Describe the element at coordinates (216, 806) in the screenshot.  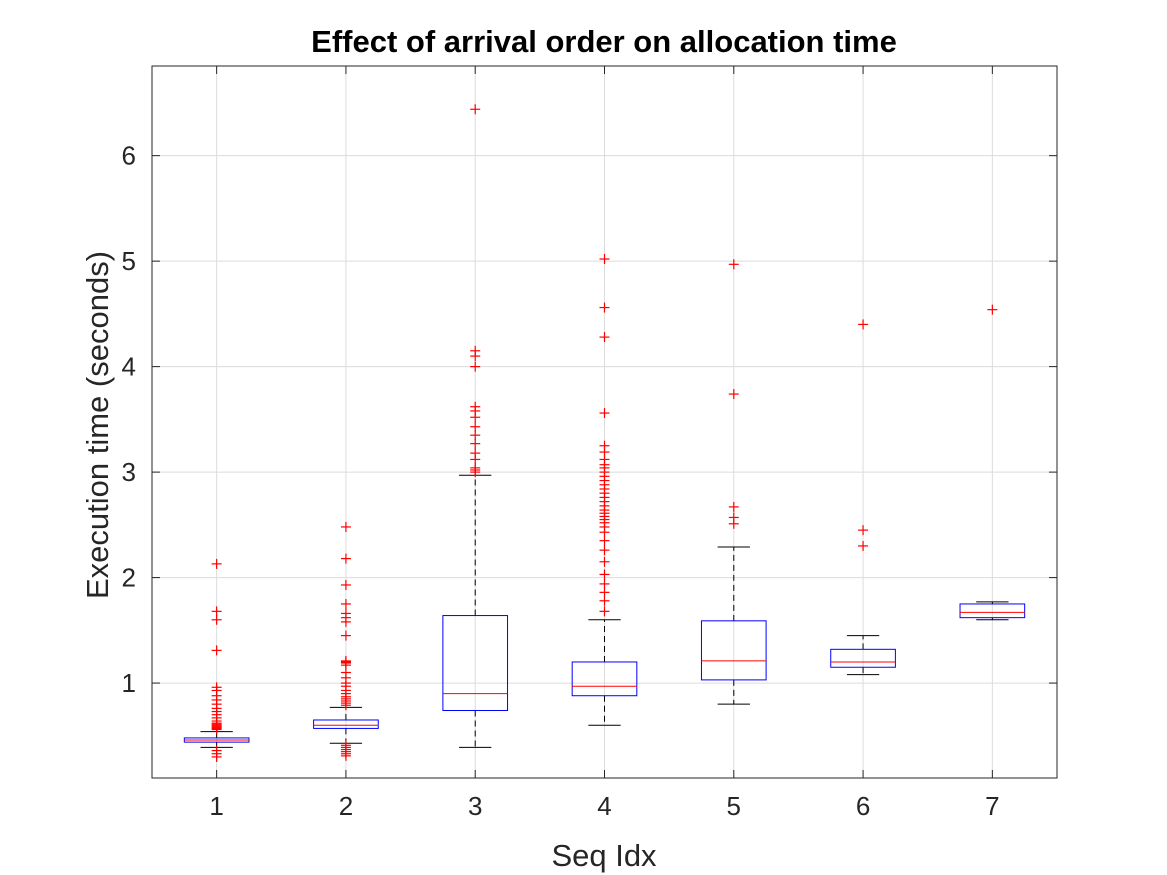
I see `x-tick-label: 1` at that location.